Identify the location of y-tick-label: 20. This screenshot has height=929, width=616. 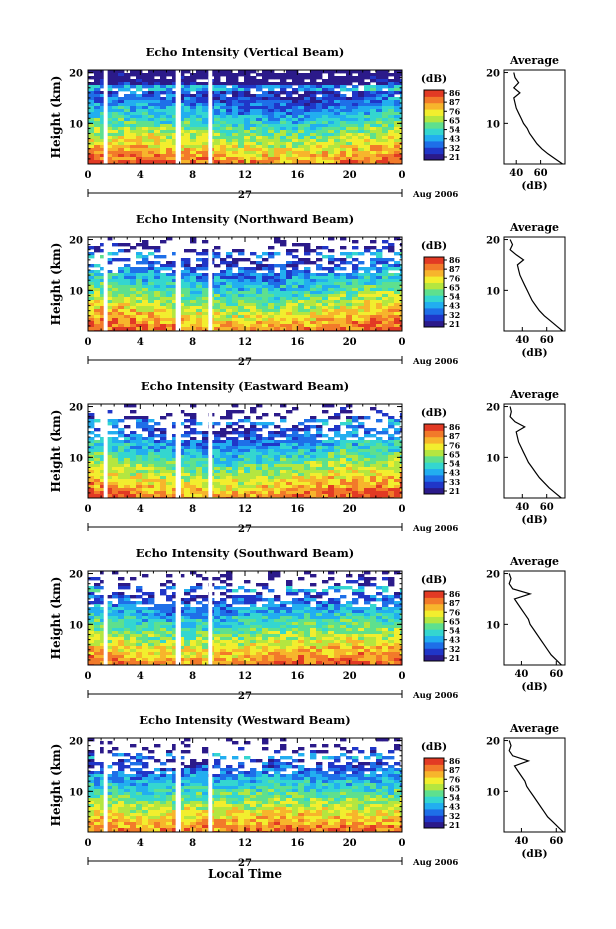
(76, 241).